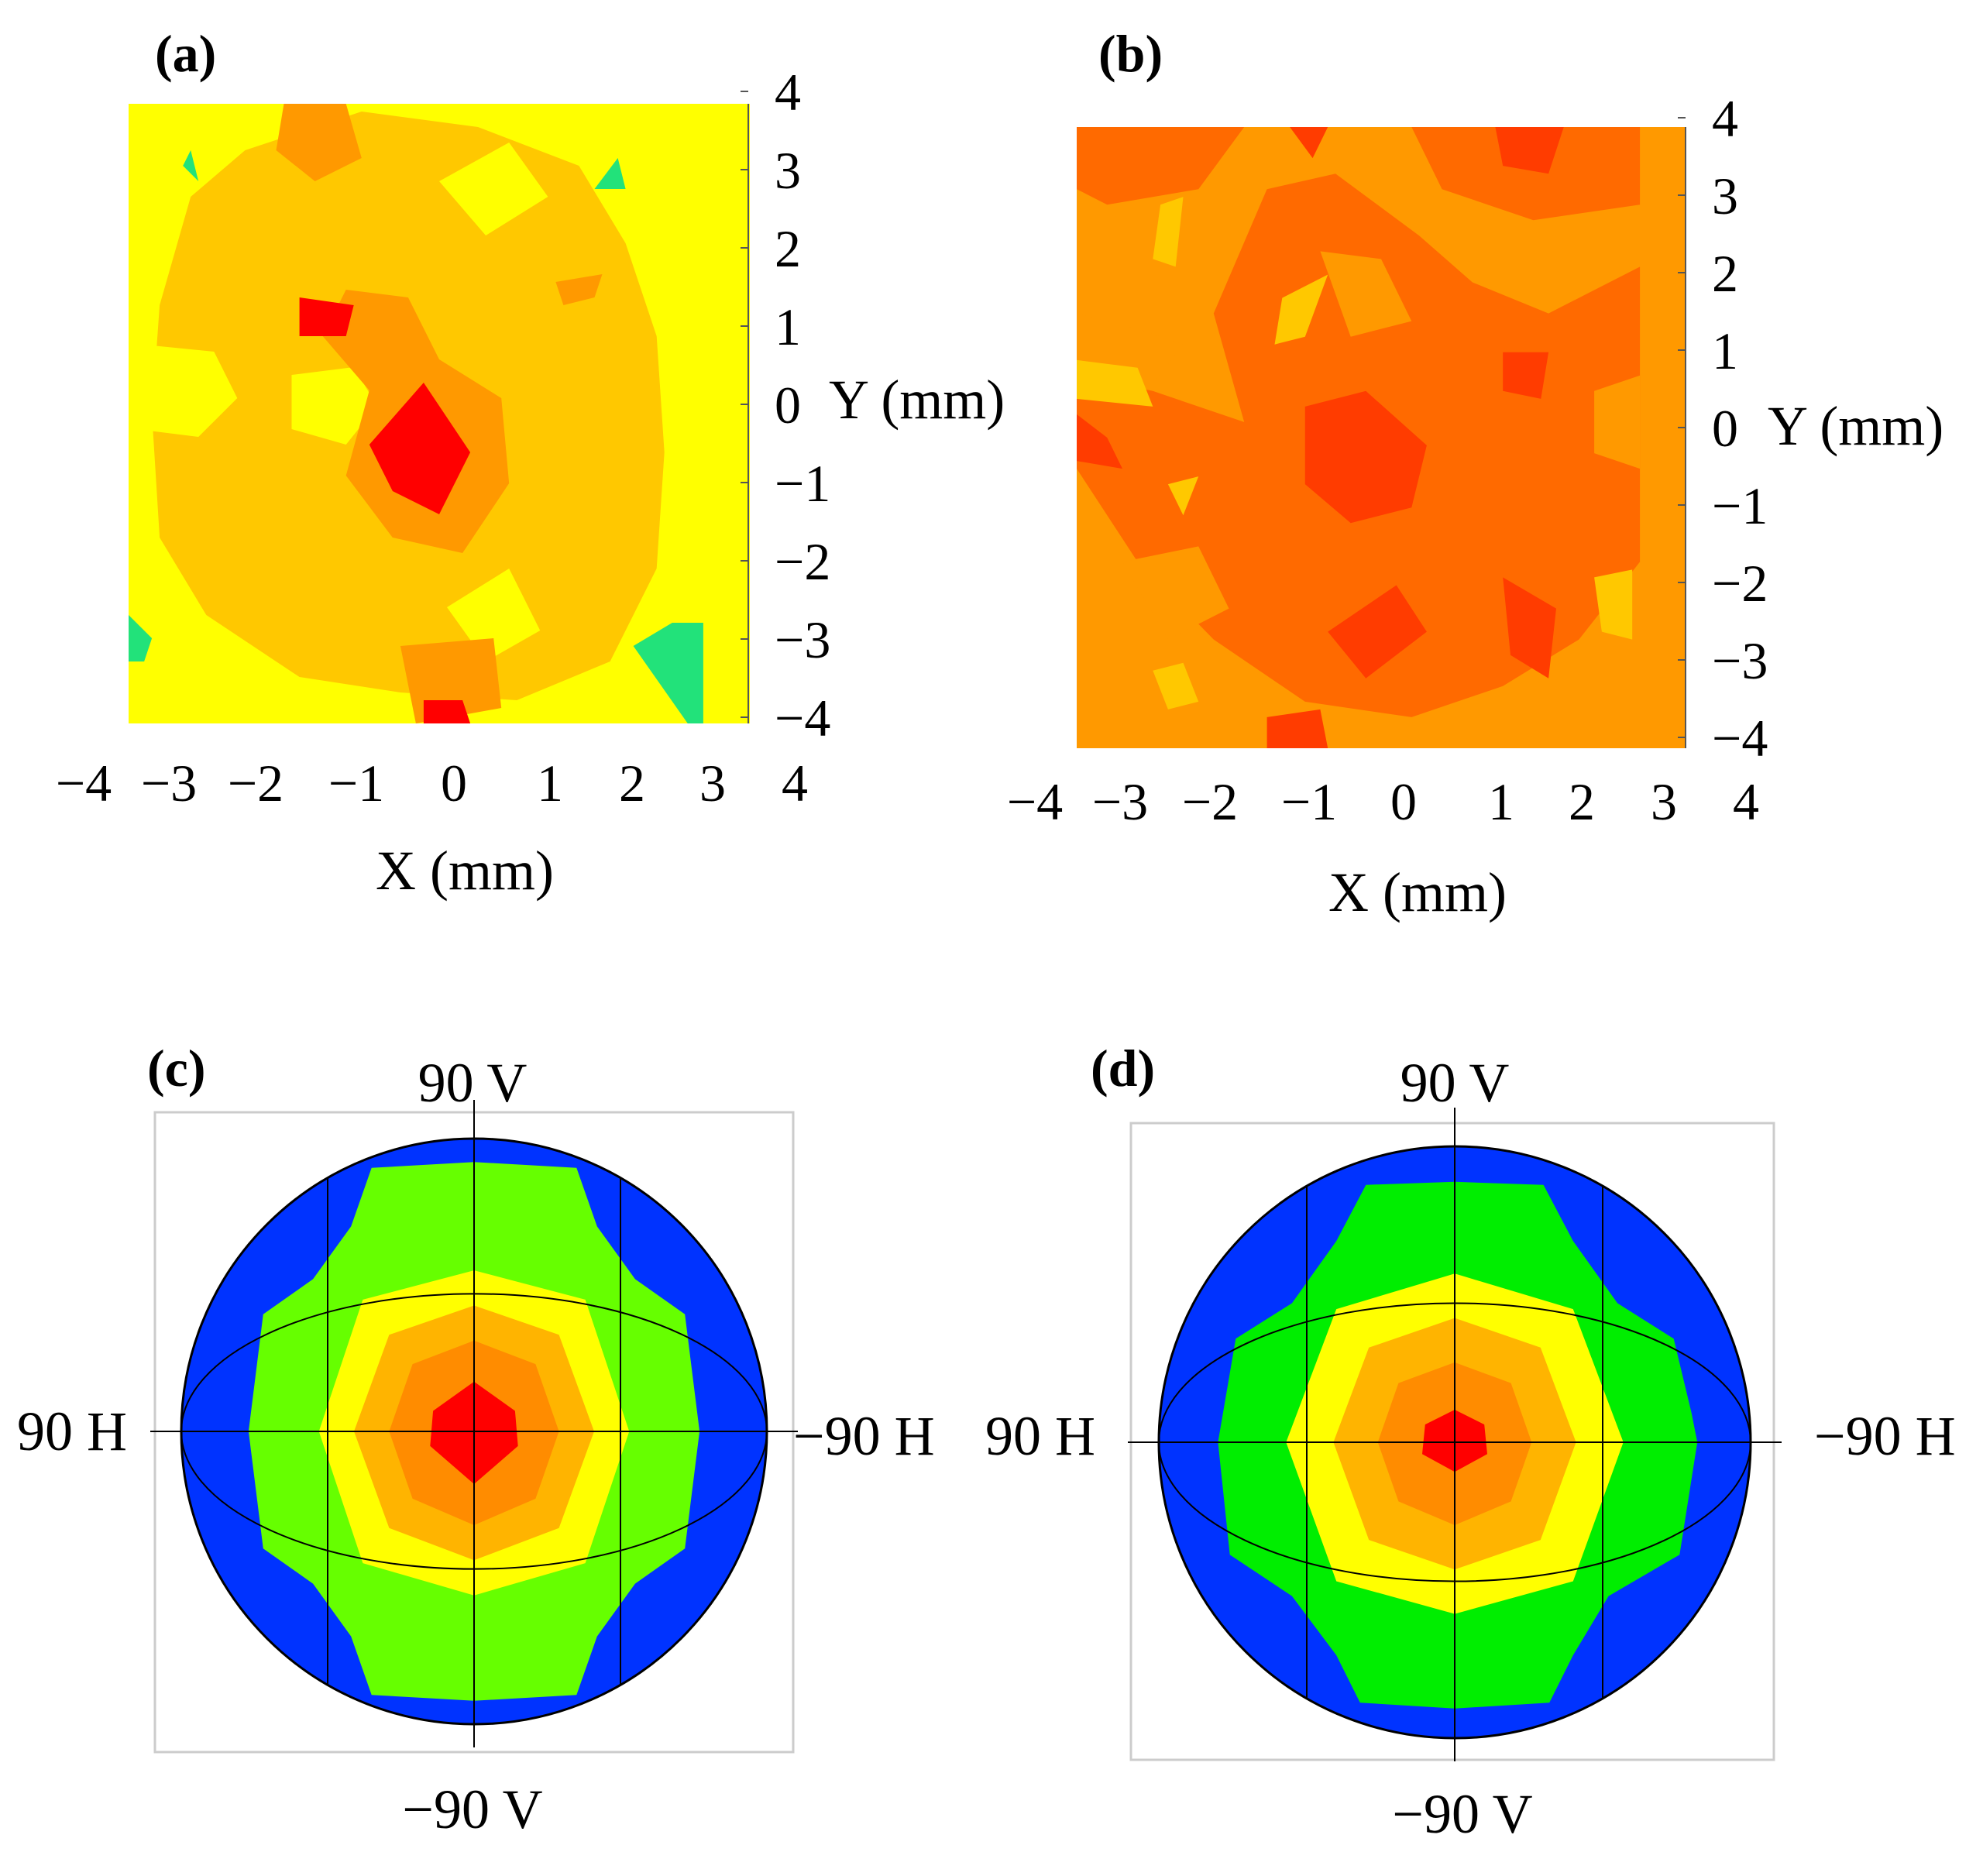 This screenshot has width=1983, height=1876. I want to click on x-axis-title-a: X (mm), so click(465, 871).